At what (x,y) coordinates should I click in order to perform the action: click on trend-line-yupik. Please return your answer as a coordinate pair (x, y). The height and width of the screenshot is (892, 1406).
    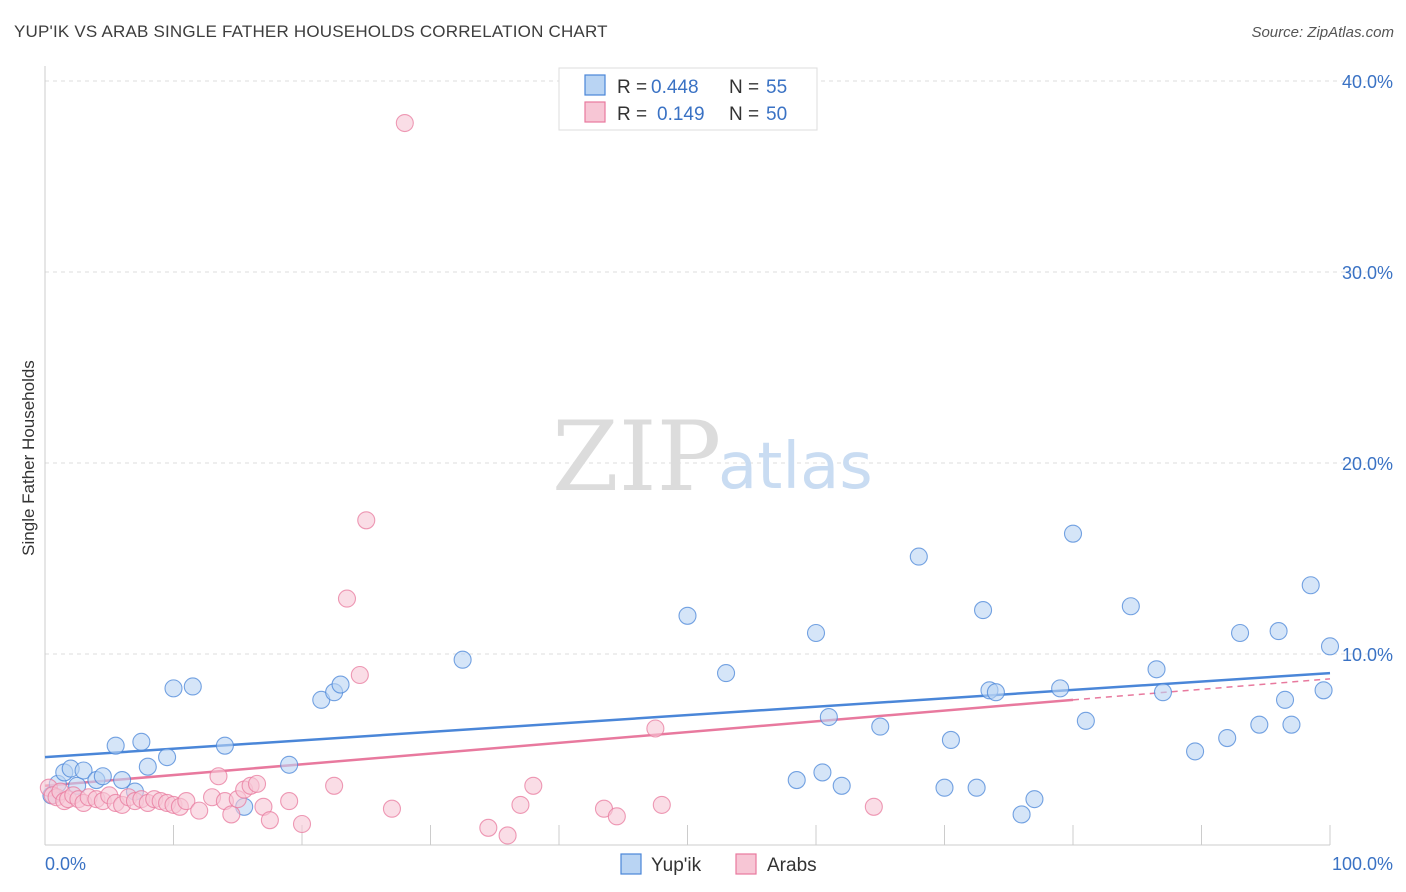
    Looking at the image, I should click on (687, 715).